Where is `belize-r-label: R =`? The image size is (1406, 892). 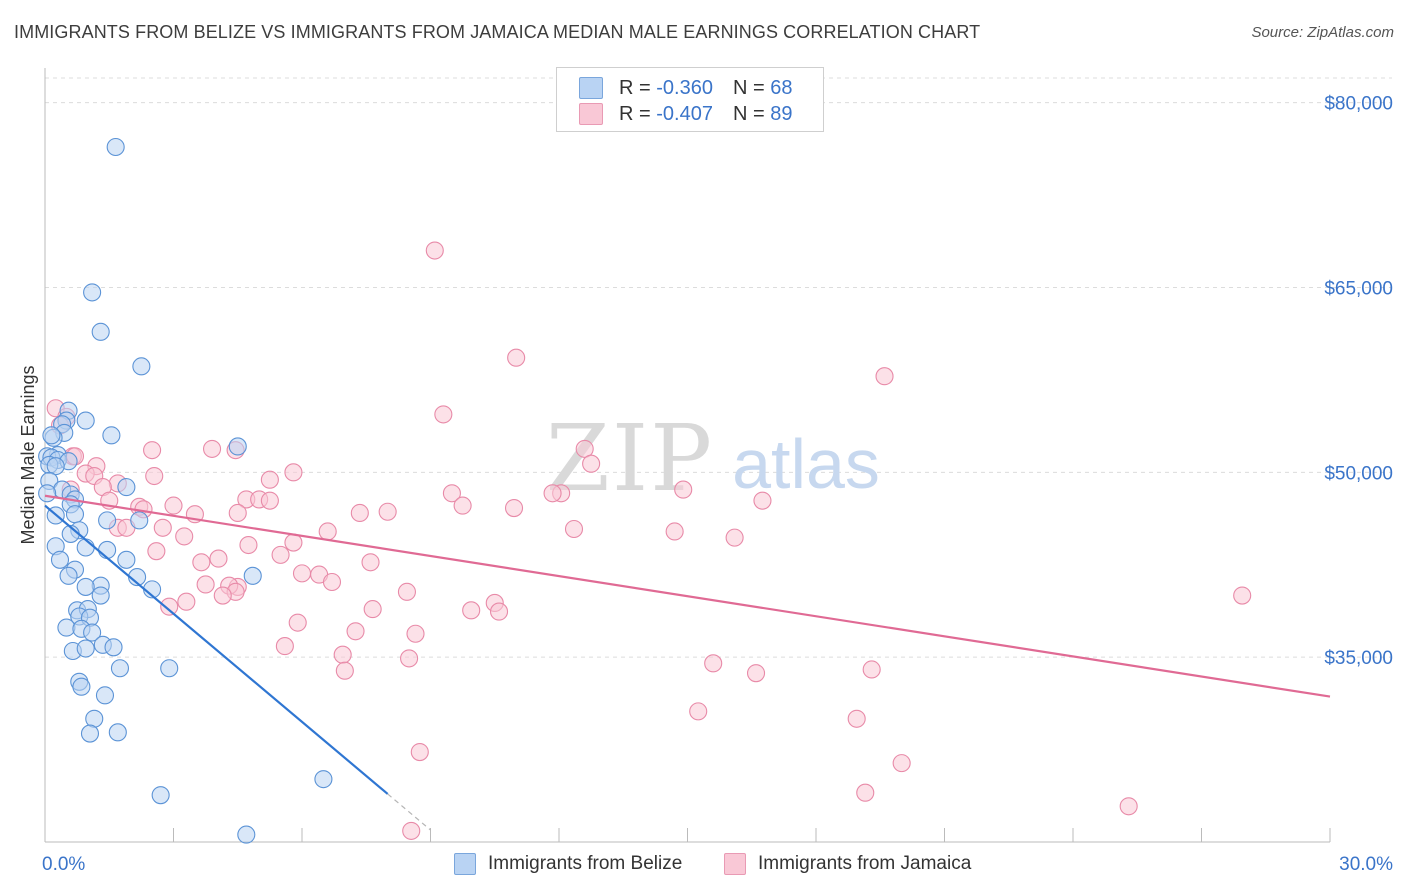
belize-r-label: R = is located at coordinates (635, 87).